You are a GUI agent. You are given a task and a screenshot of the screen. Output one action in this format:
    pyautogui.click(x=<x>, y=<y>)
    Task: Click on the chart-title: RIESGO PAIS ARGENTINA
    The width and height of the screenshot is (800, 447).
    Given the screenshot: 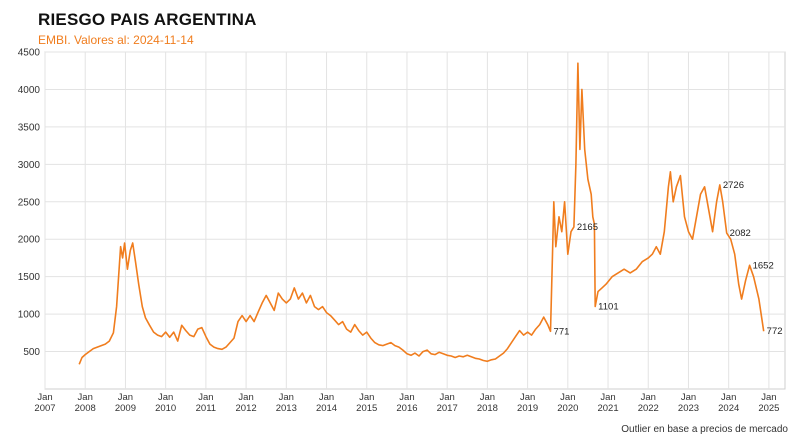 What is the action you would take?
    pyautogui.click(x=147, y=19)
    